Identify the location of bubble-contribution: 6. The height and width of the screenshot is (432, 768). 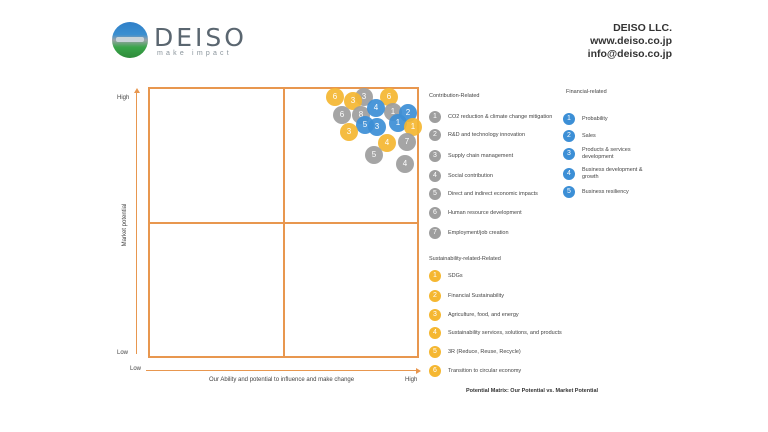
(342, 115).